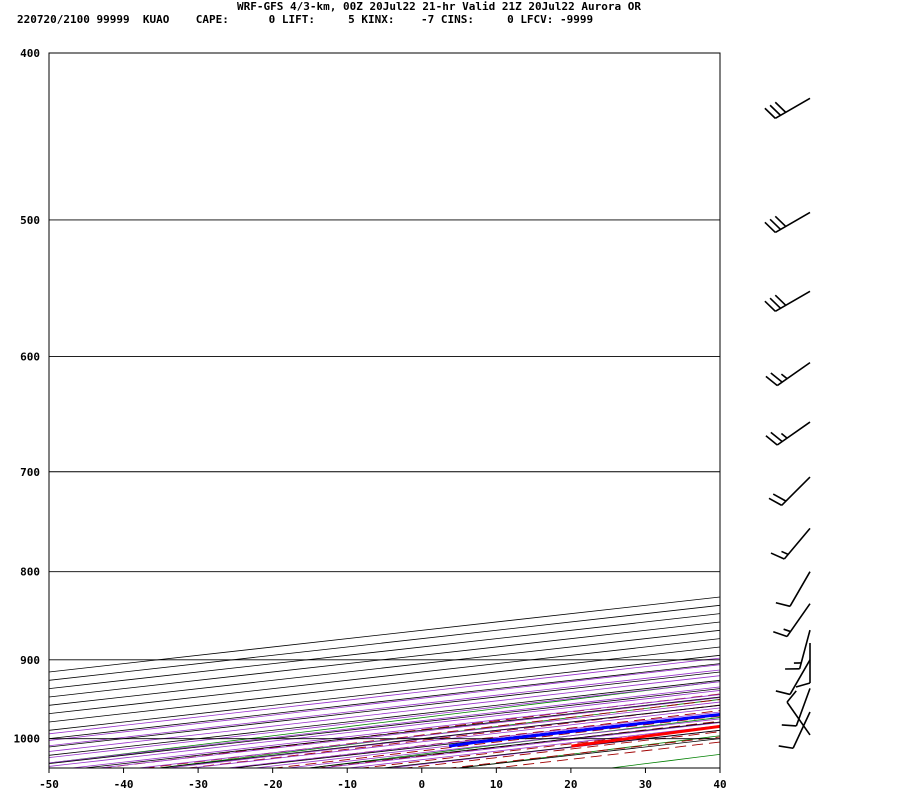 The image size is (900, 800). What do you see at coordinates (198, 784) in the screenshot?
I see `temperature-tick-label: -30` at bounding box center [198, 784].